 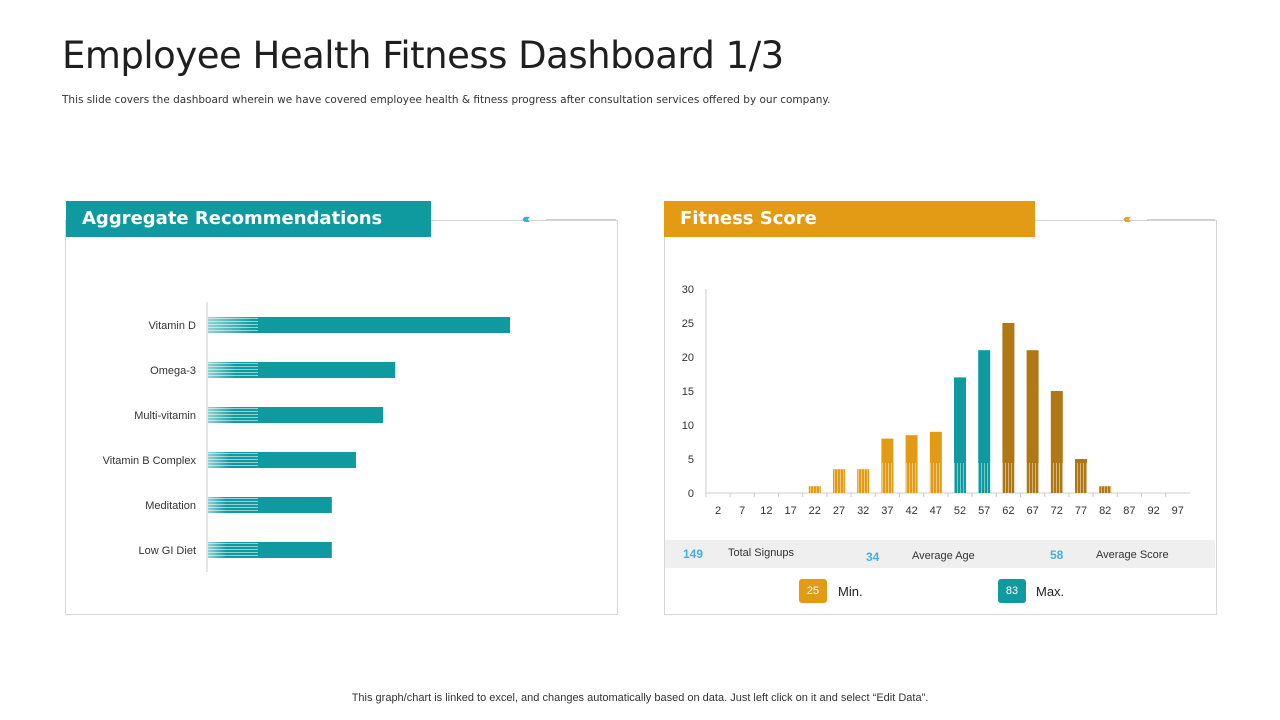 I want to click on x-tick-label: 22, so click(x=815, y=511).